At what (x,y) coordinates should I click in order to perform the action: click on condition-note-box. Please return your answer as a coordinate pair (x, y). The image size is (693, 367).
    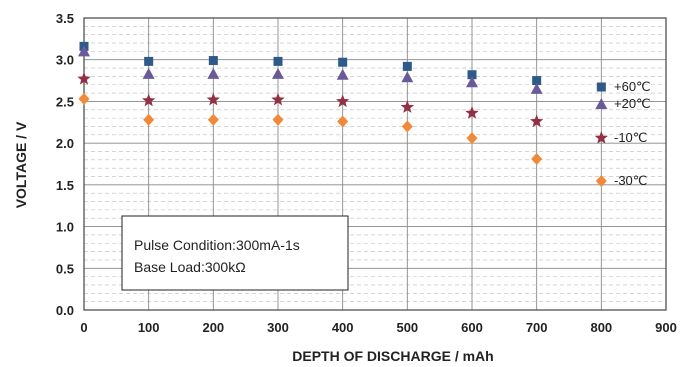
    Looking at the image, I should click on (235, 253).